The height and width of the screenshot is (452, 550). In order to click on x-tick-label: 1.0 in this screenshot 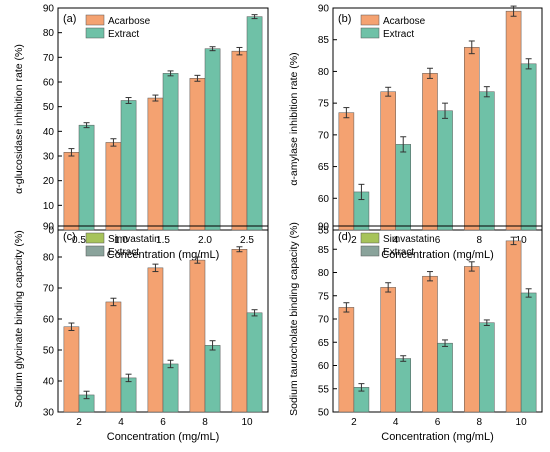, I will do `click(121, 240)`.